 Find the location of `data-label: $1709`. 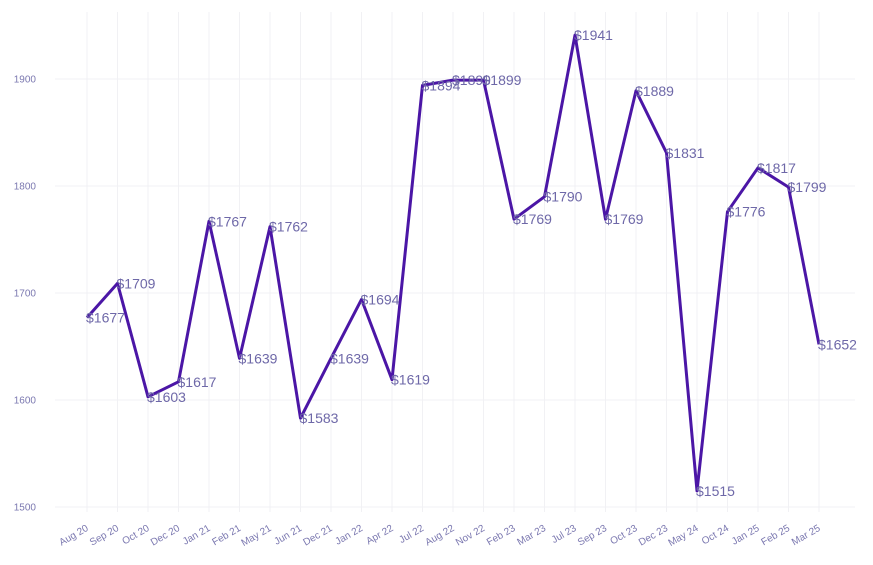

data-label: $1709 is located at coordinates (136, 283).